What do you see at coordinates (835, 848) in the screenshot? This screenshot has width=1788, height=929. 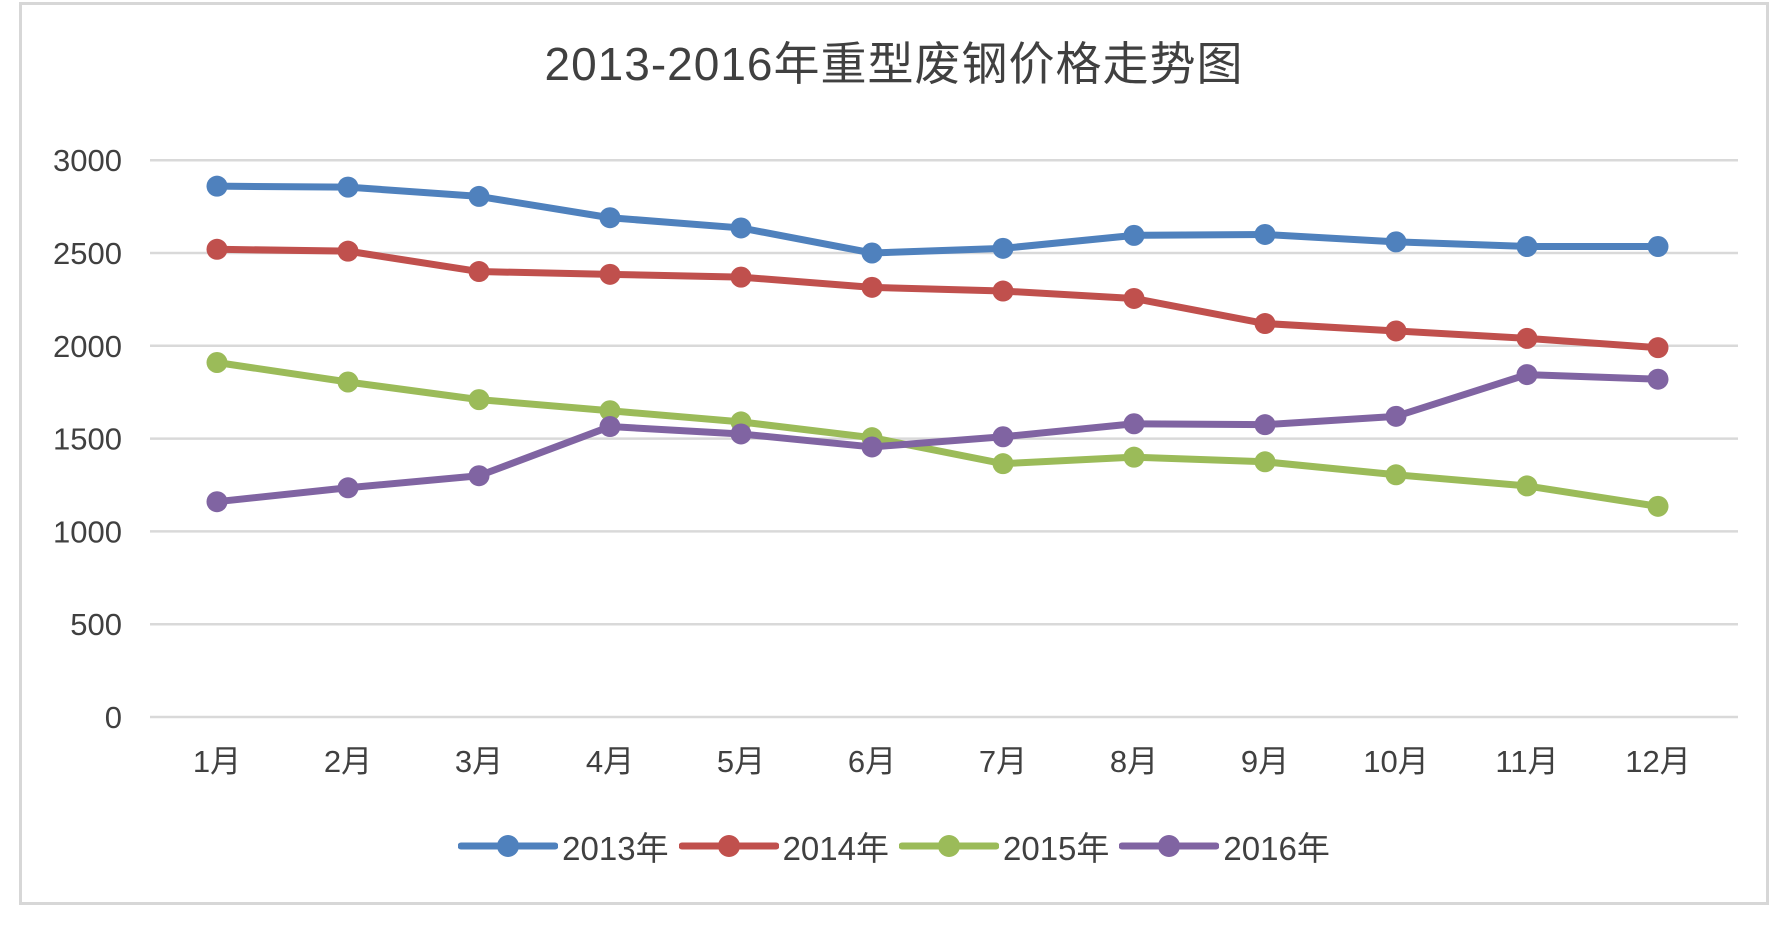 I see `legend-item-label: 2014年` at bounding box center [835, 848].